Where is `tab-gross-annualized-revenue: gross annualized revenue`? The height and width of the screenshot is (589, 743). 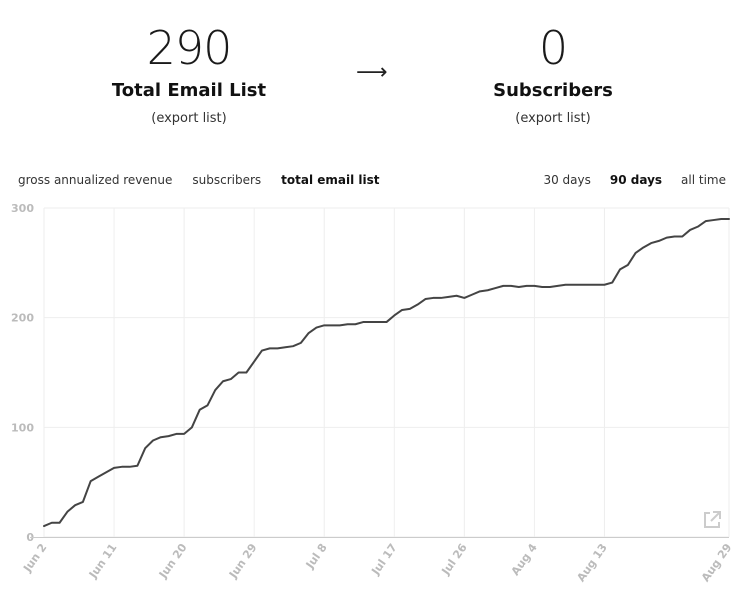
tab-gross-annualized-revenue: gross annualized revenue is located at coordinates (95, 180).